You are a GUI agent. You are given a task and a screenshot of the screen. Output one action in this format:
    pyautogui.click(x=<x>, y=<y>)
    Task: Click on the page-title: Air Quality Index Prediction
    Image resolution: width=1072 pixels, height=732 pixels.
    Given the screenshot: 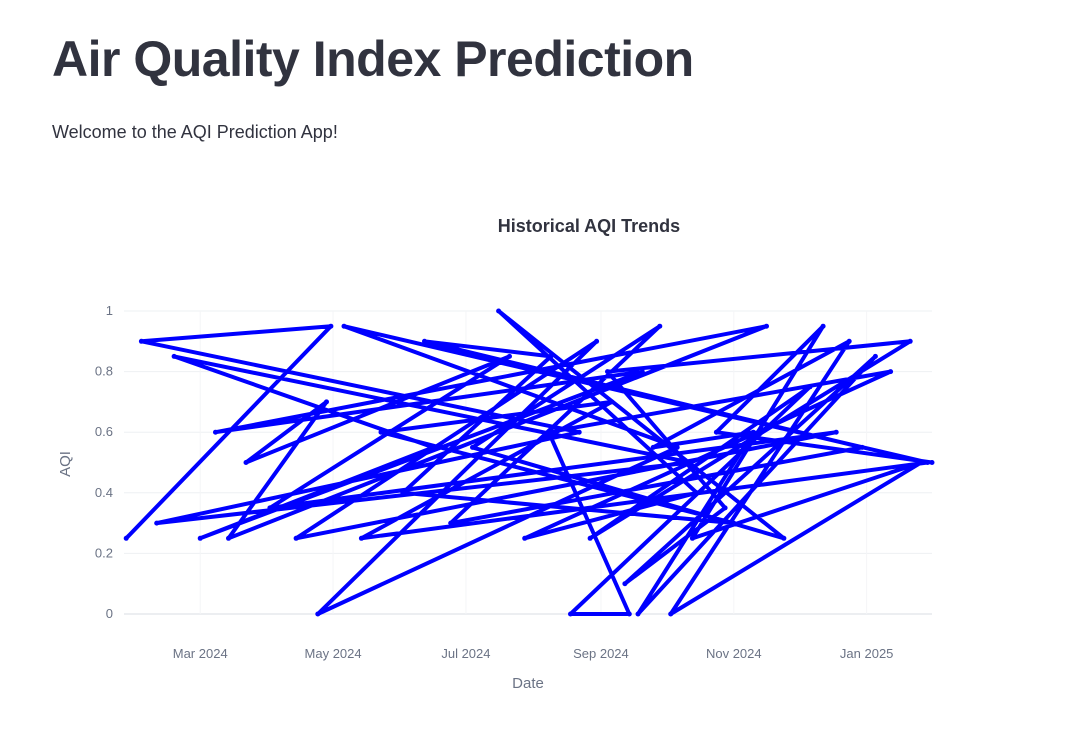 What is the action you would take?
    pyautogui.click(x=373, y=59)
    